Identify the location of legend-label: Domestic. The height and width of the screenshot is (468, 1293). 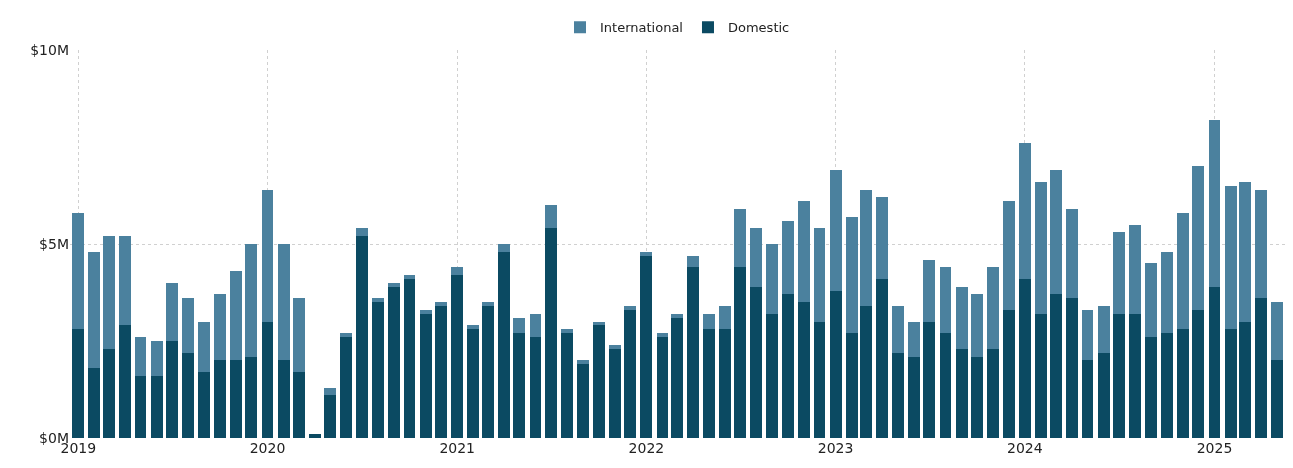
(758, 28).